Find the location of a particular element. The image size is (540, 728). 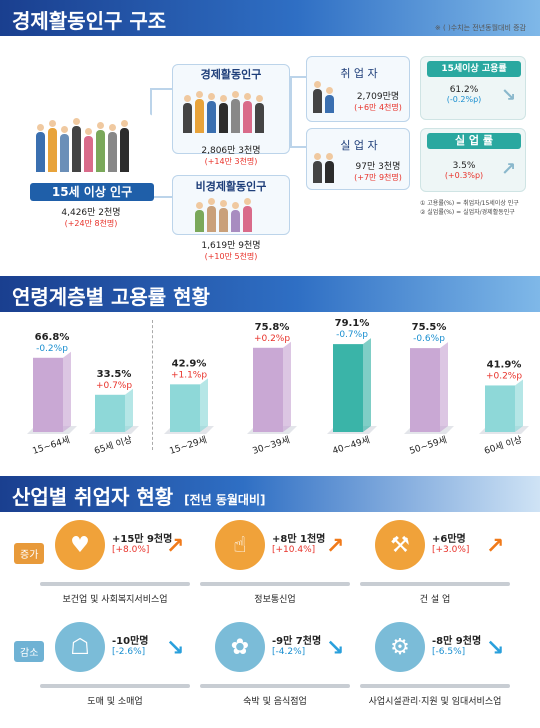

population-illustration is located at coordinates (82, 145).